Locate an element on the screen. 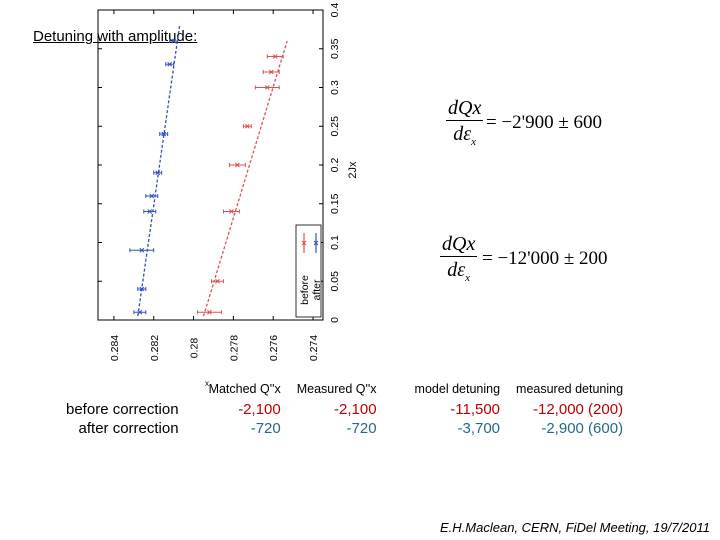 This screenshot has height=540, width=720. y-tick-label: 0.284 is located at coordinates (115, 348).